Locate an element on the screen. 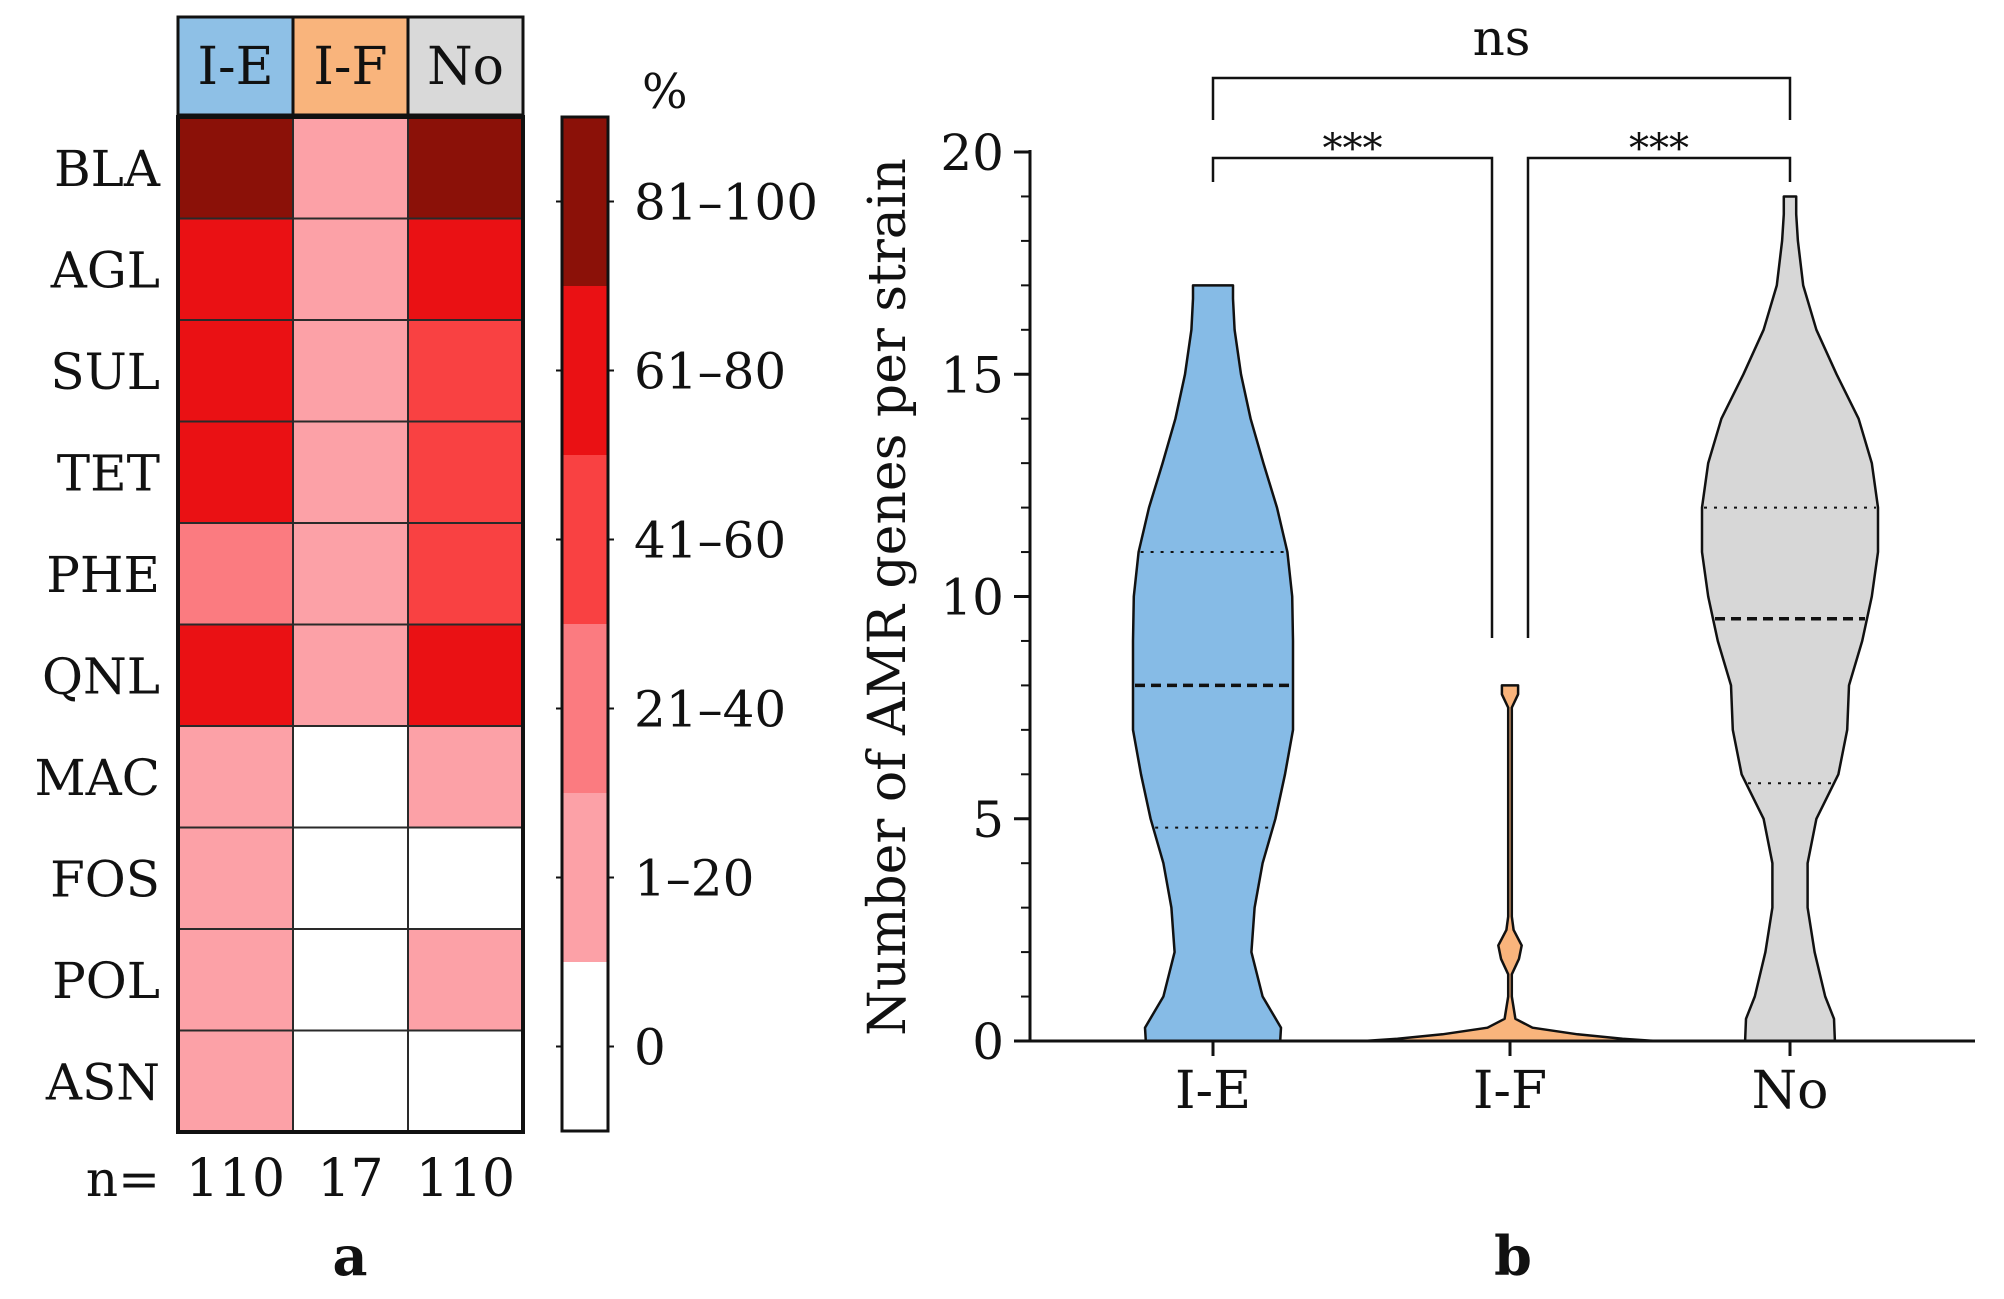 The image size is (2004, 1299). column-header-label: I-F is located at coordinates (350, 67).